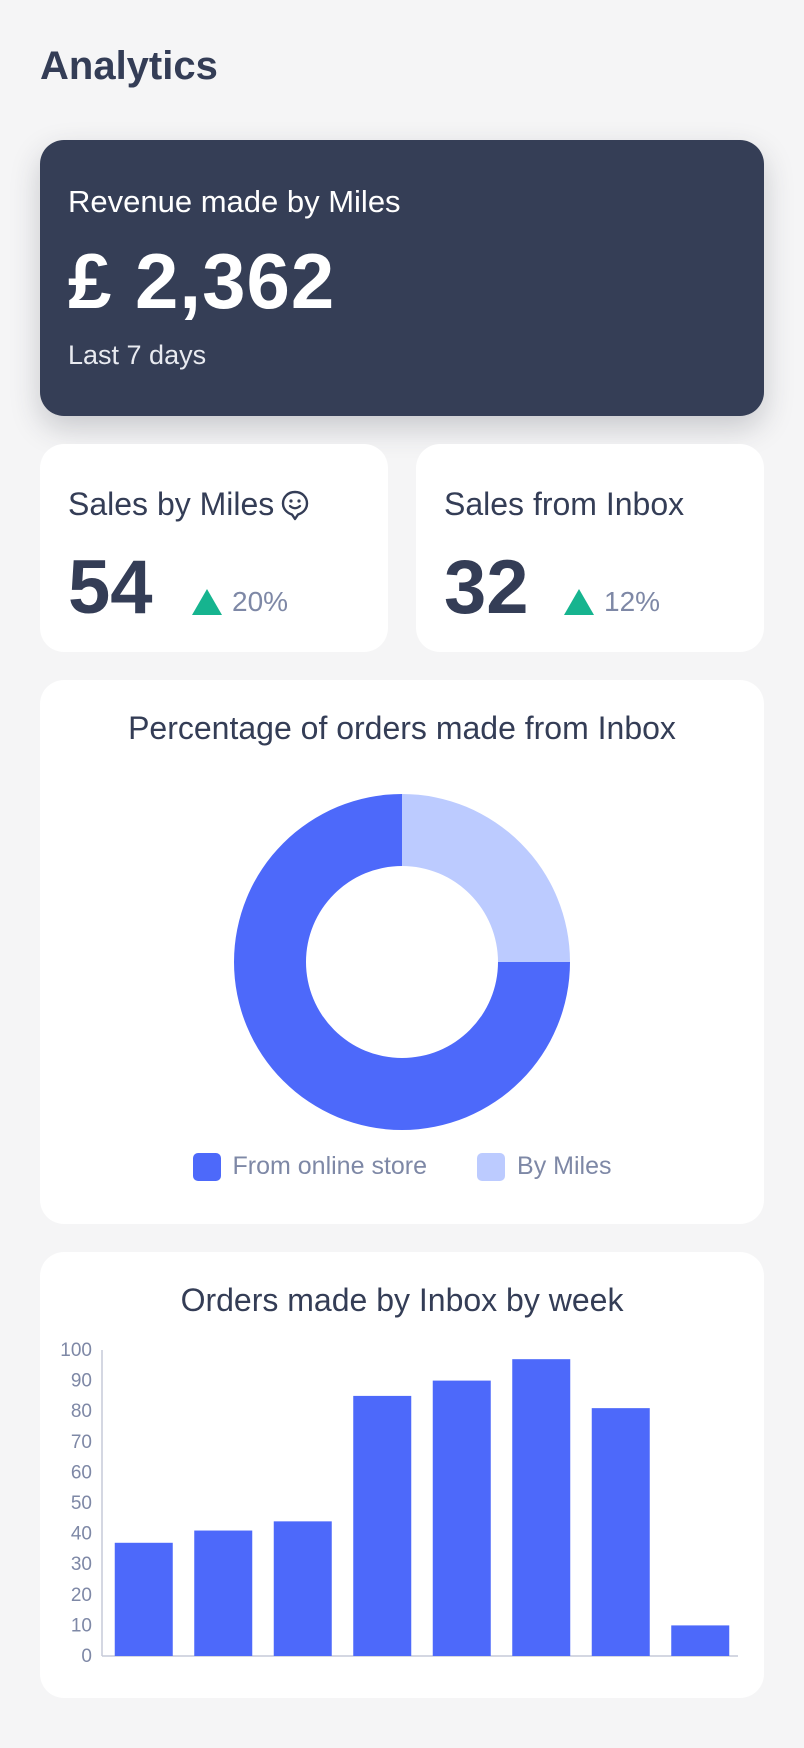  What do you see at coordinates (402, 728) in the screenshot?
I see `donut-chart-title: Percentage of orders made from Inbox` at bounding box center [402, 728].